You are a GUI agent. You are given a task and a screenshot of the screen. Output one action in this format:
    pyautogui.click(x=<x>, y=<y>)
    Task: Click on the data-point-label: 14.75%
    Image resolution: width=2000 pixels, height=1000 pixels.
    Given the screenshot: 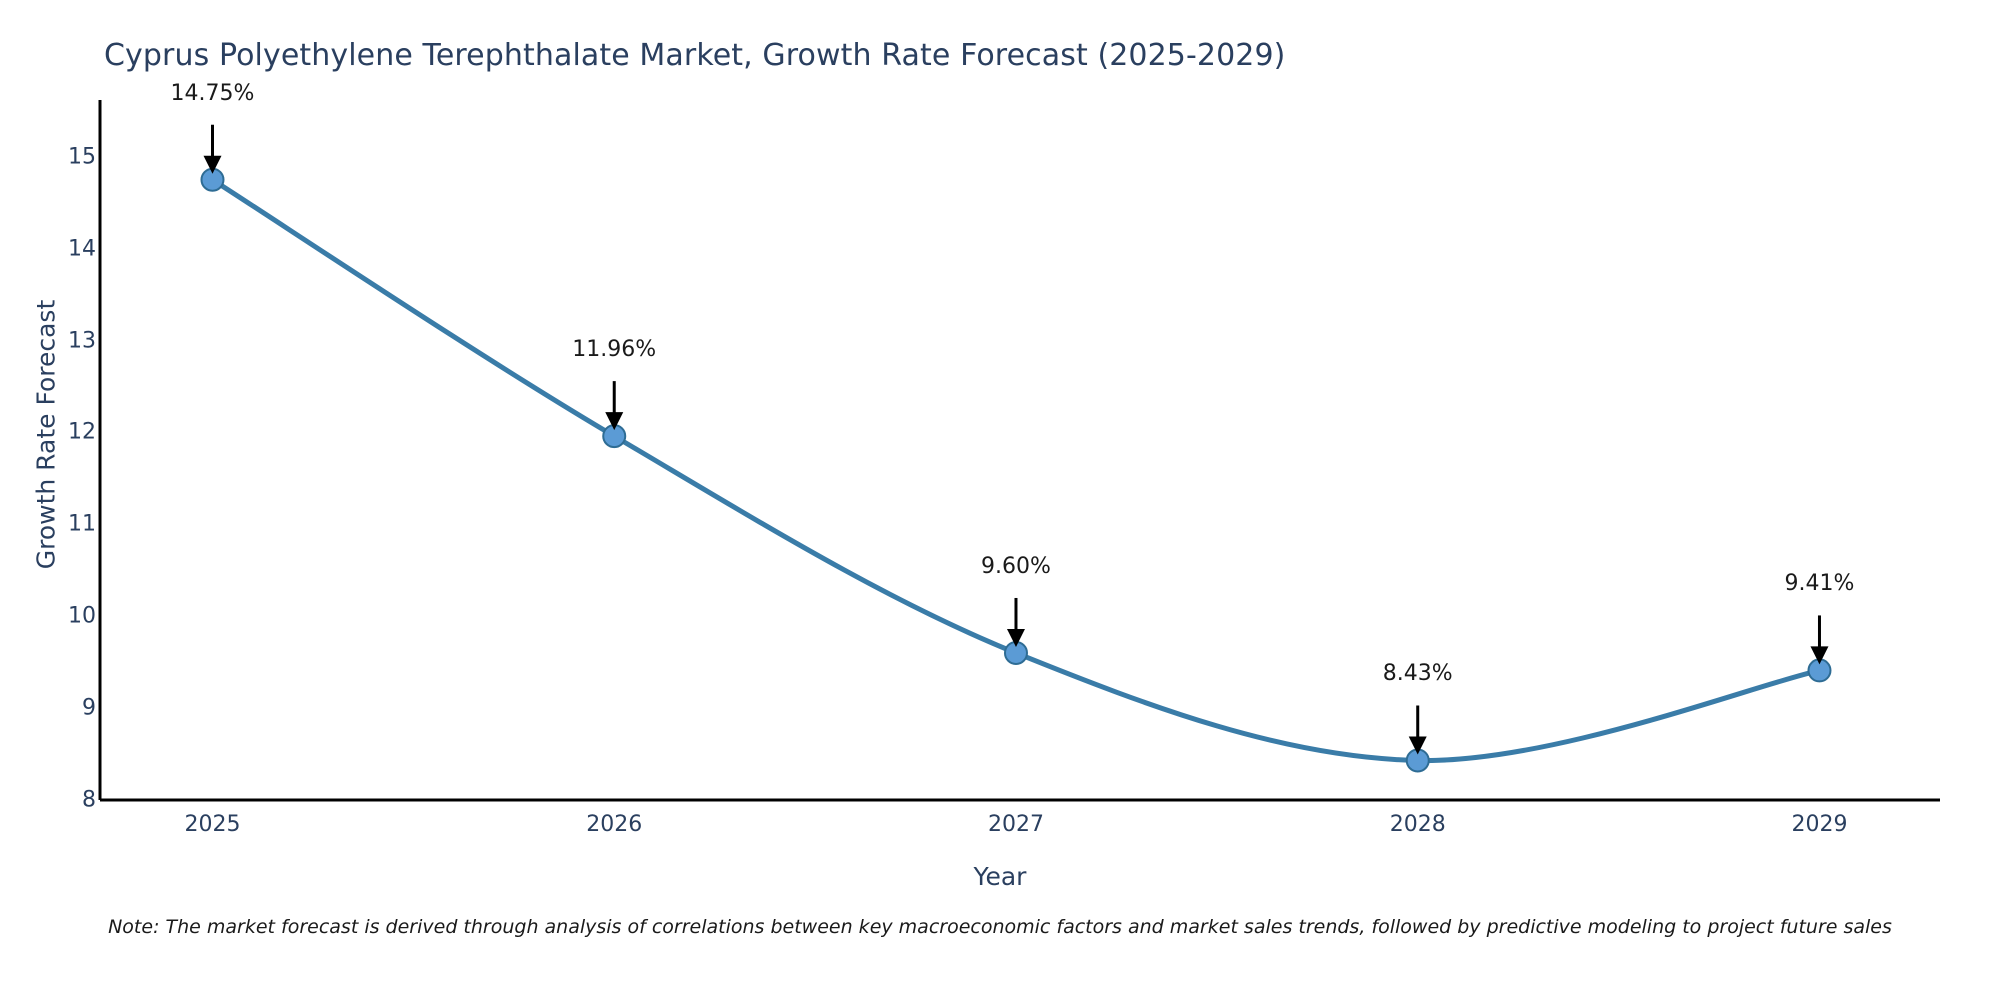 What is the action you would take?
    pyautogui.click(x=212, y=93)
    